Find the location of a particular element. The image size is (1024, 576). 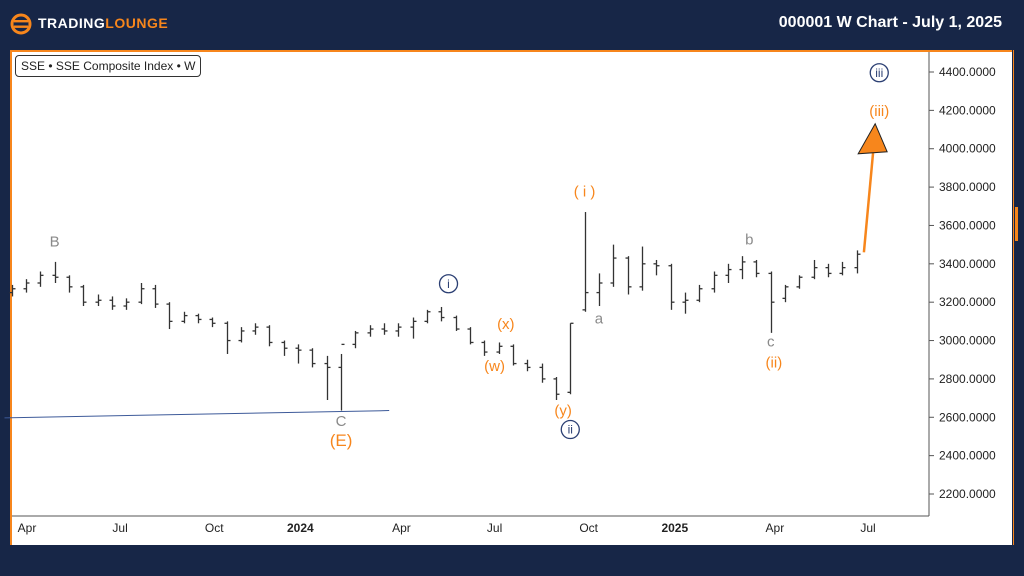

symbol-label: SSE • SSE Composite Index • W is located at coordinates (108, 66).